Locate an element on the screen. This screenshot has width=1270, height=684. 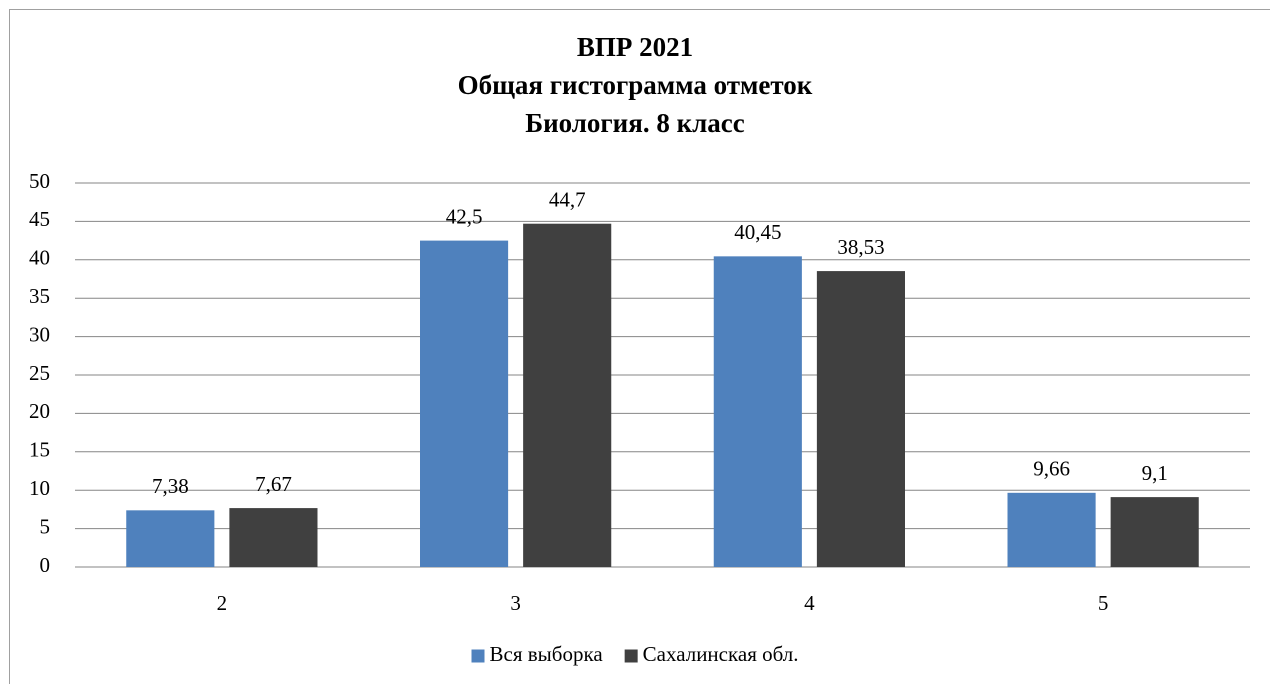
y-tick-label: 15 is located at coordinates (39, 450).